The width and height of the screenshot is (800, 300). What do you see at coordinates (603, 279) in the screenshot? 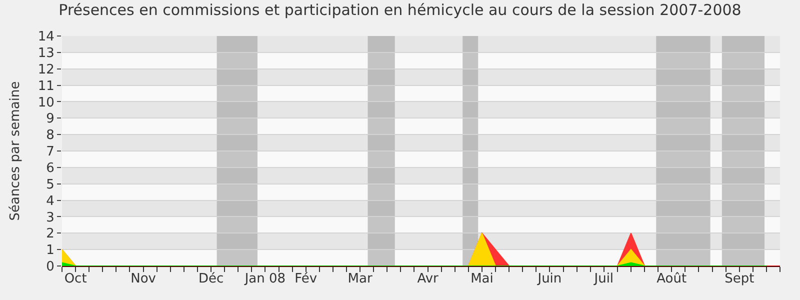
I see `x-tick-label: Juil` at bounding box center [603, 279].